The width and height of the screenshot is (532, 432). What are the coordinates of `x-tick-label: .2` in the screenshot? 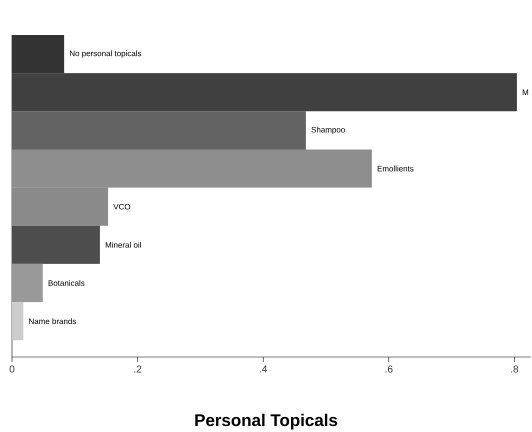 It's located at (138, 369).